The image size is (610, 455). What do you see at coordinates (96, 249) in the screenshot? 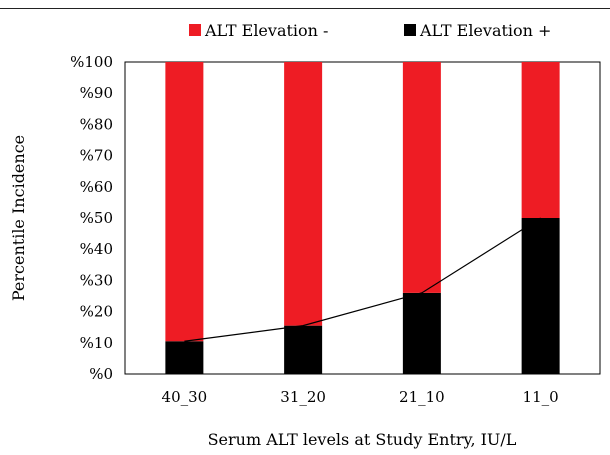
I see `y-tick-label: %40` at bounding box center [96, 249].